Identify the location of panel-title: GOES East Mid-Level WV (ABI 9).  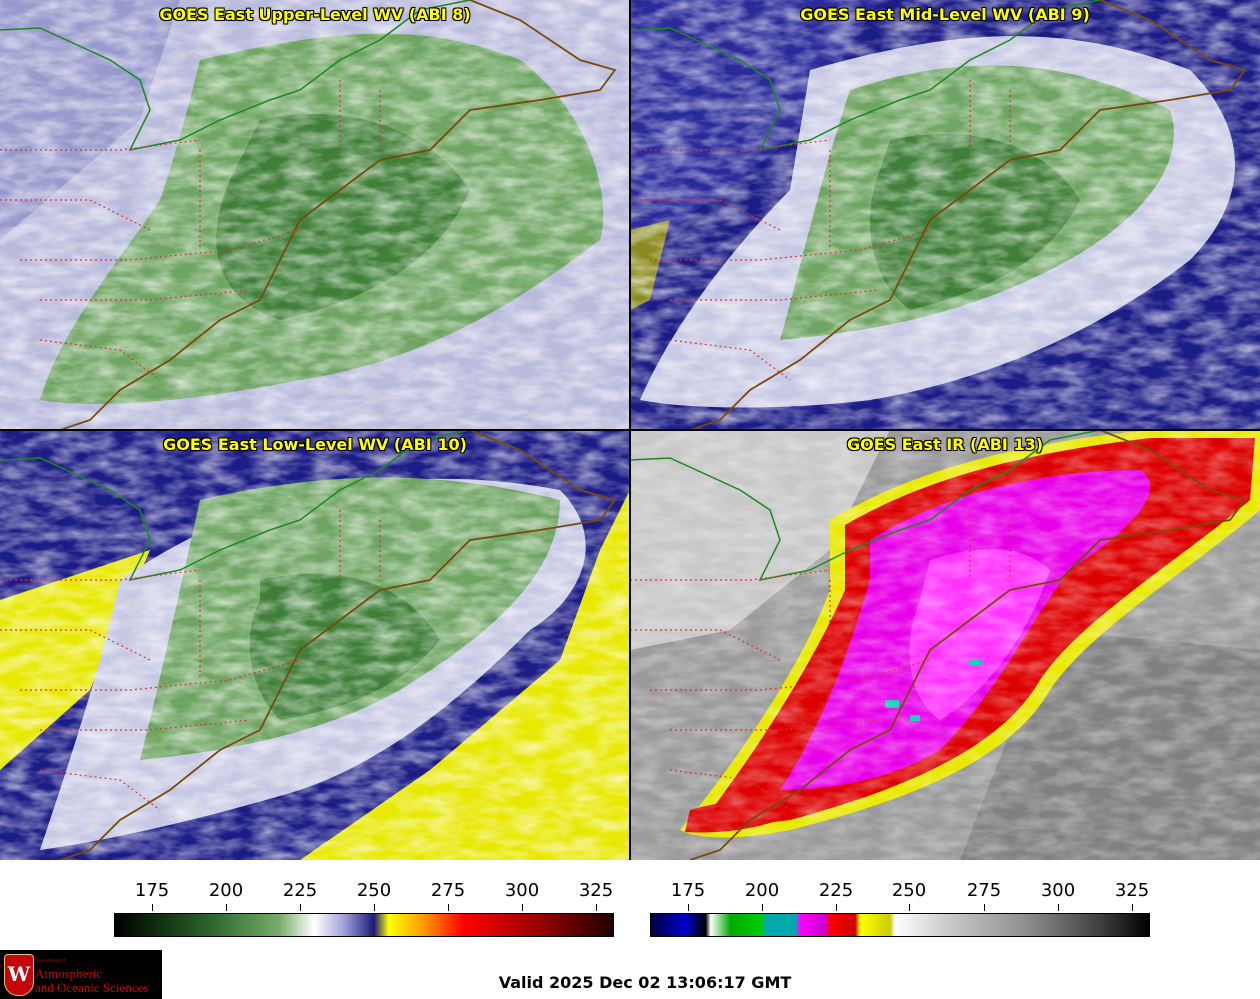
(945, 14).